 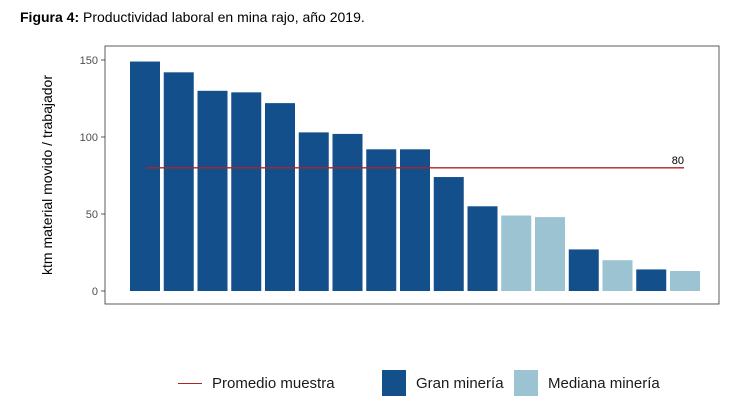 What do you see at coordinates (394, 383) in the screenshot?
I see `legend-swatch-gran-icon` at bounding box center [394, 383].